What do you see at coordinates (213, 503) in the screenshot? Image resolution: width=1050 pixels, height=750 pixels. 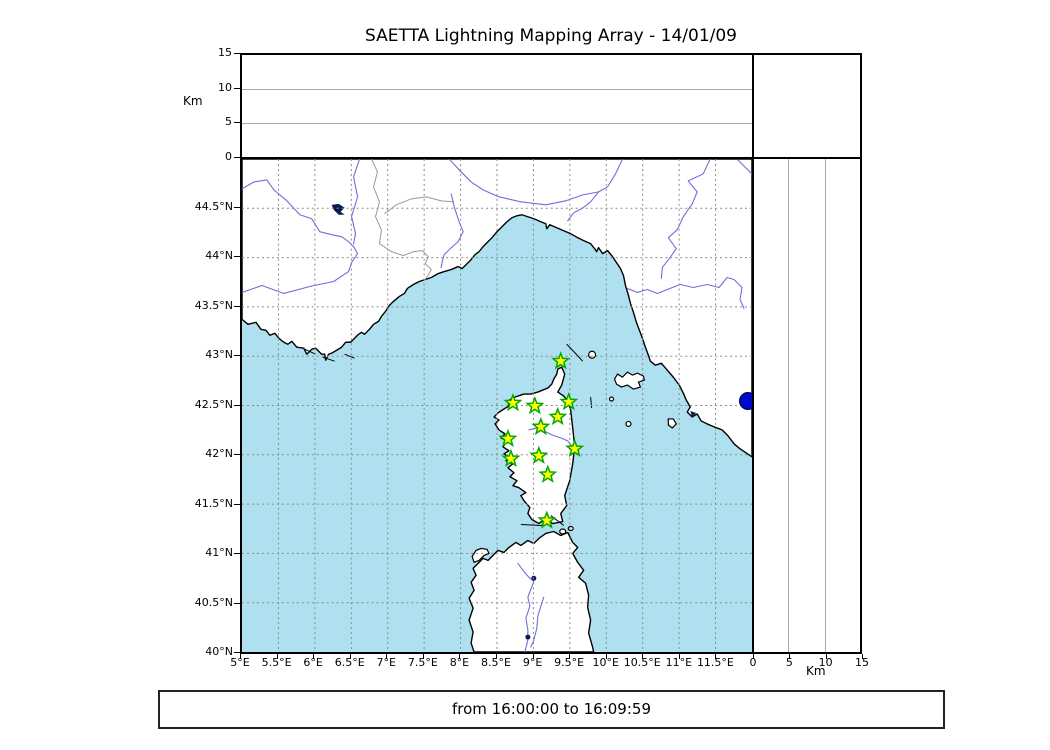 I see `lat-tick-label: 41.5°N` at bounding box center [213, 503].